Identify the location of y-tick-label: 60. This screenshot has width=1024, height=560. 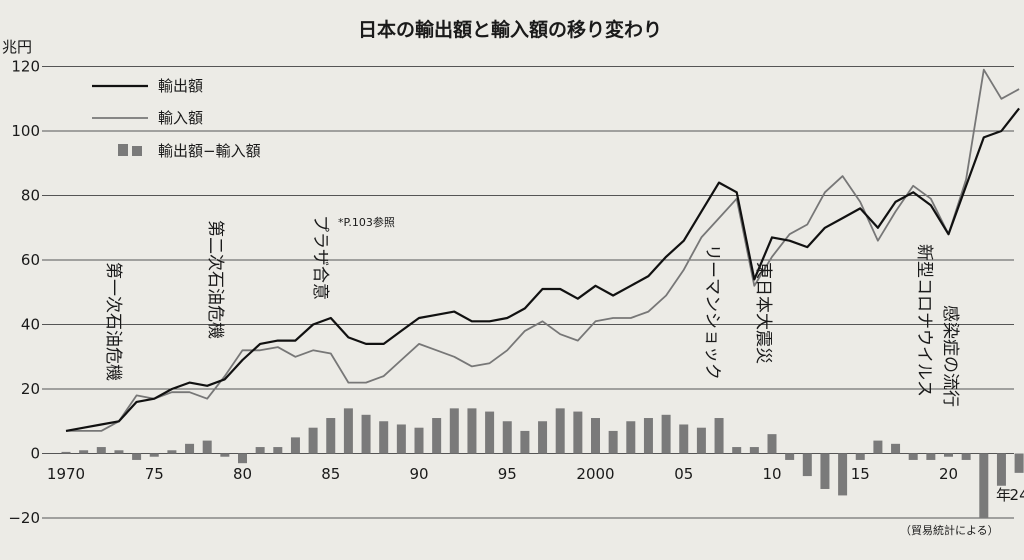
(30, 260).